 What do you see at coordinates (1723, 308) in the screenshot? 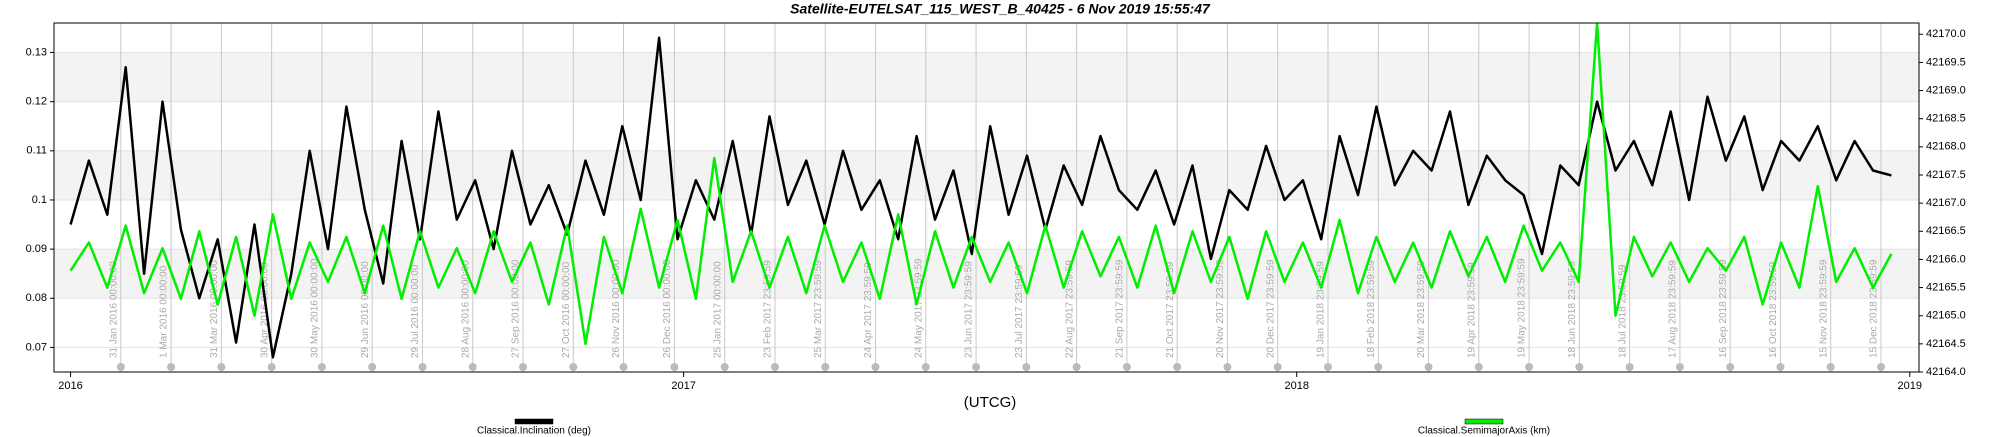
I see `event-label: 16 Sep 2018 23:59:59` at bounding box center [1723, 308].